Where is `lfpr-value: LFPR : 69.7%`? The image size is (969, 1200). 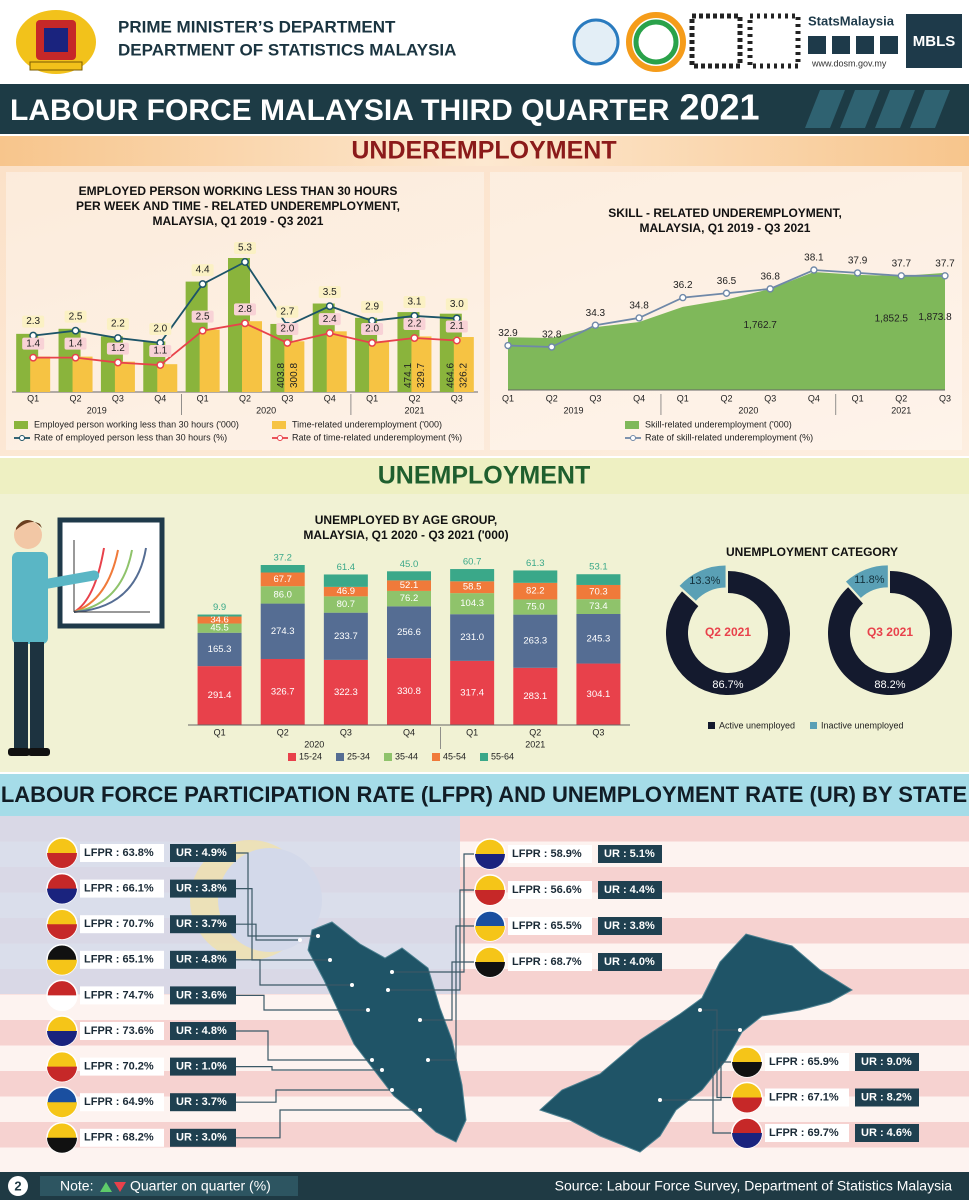 lfpr-value: LFPR : 69.7% is located at coordinates (804, 1133).